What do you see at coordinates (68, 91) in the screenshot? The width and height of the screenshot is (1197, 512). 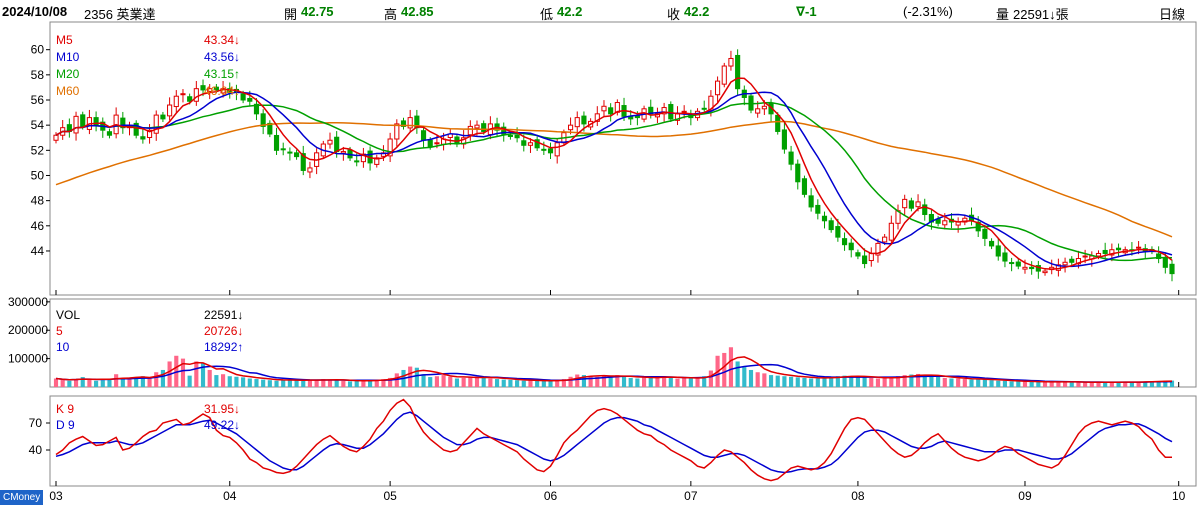 I see `legend-label: M60` at bounding box center [68, 91].